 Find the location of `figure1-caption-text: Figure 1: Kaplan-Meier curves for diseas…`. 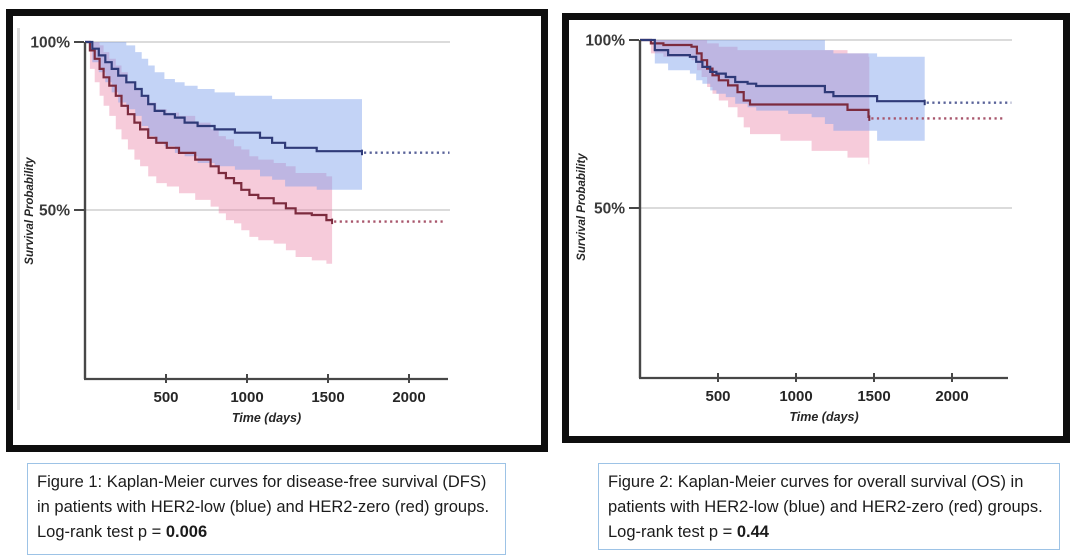

figure1-caption-text: Figure 1: Kaplan-Meier curves for diseas… is located at coordinates (263, 507).